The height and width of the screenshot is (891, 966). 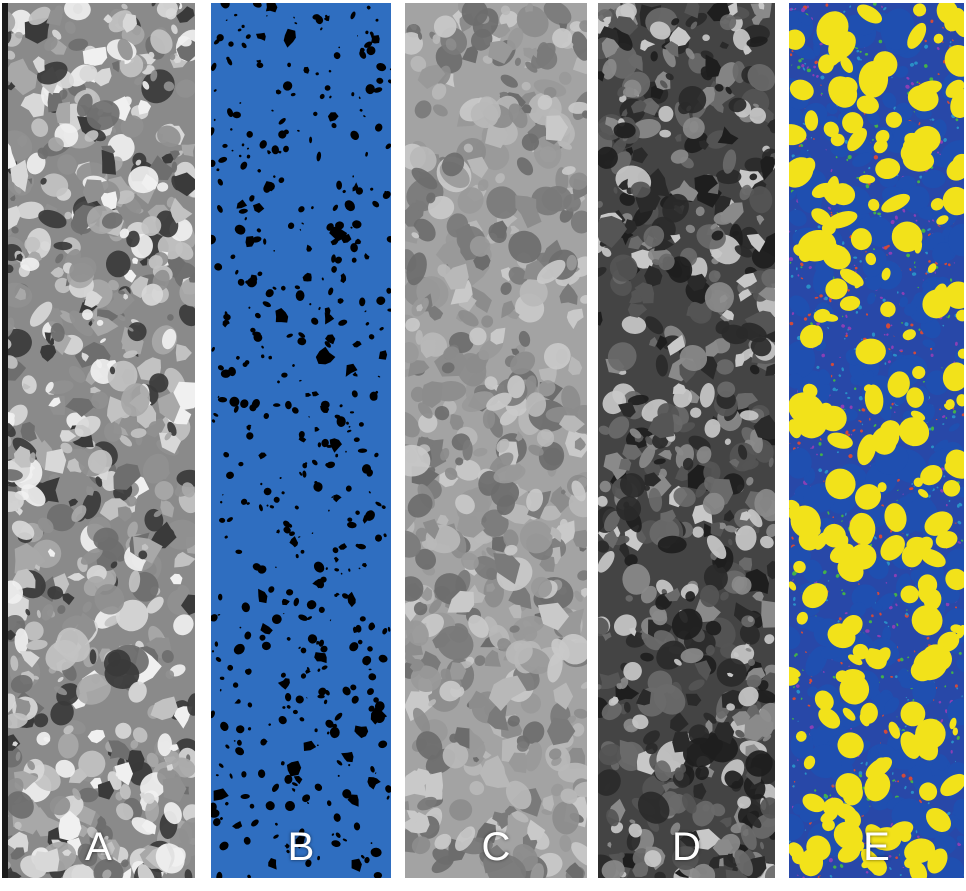 I want to click on panel-a-left-edge, so click(x=5, y=440).